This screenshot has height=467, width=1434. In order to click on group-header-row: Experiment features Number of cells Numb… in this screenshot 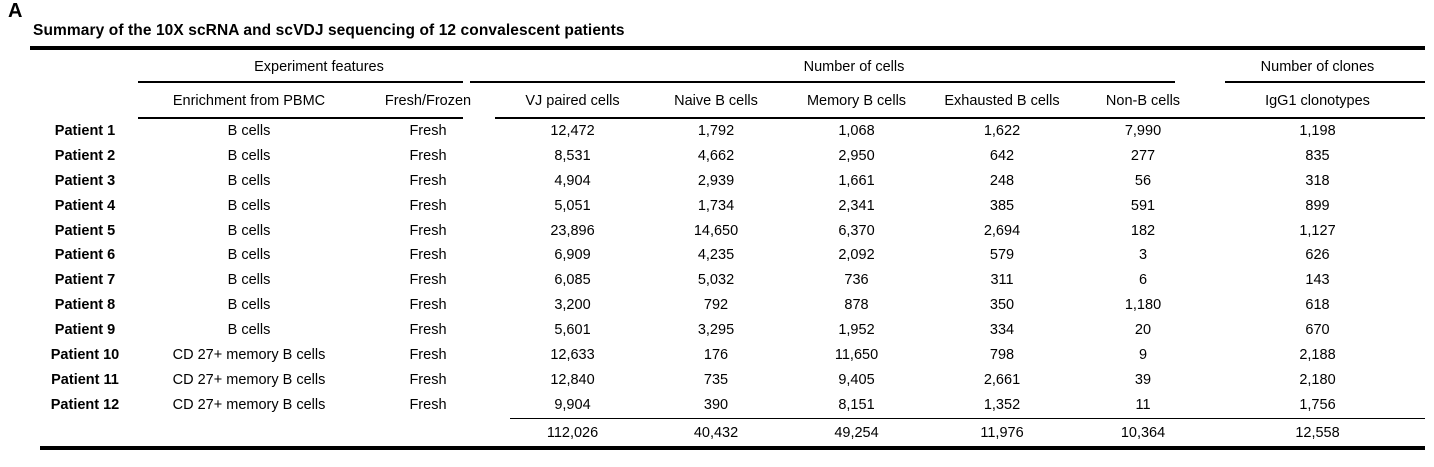, I will do `click(727, 65)`.